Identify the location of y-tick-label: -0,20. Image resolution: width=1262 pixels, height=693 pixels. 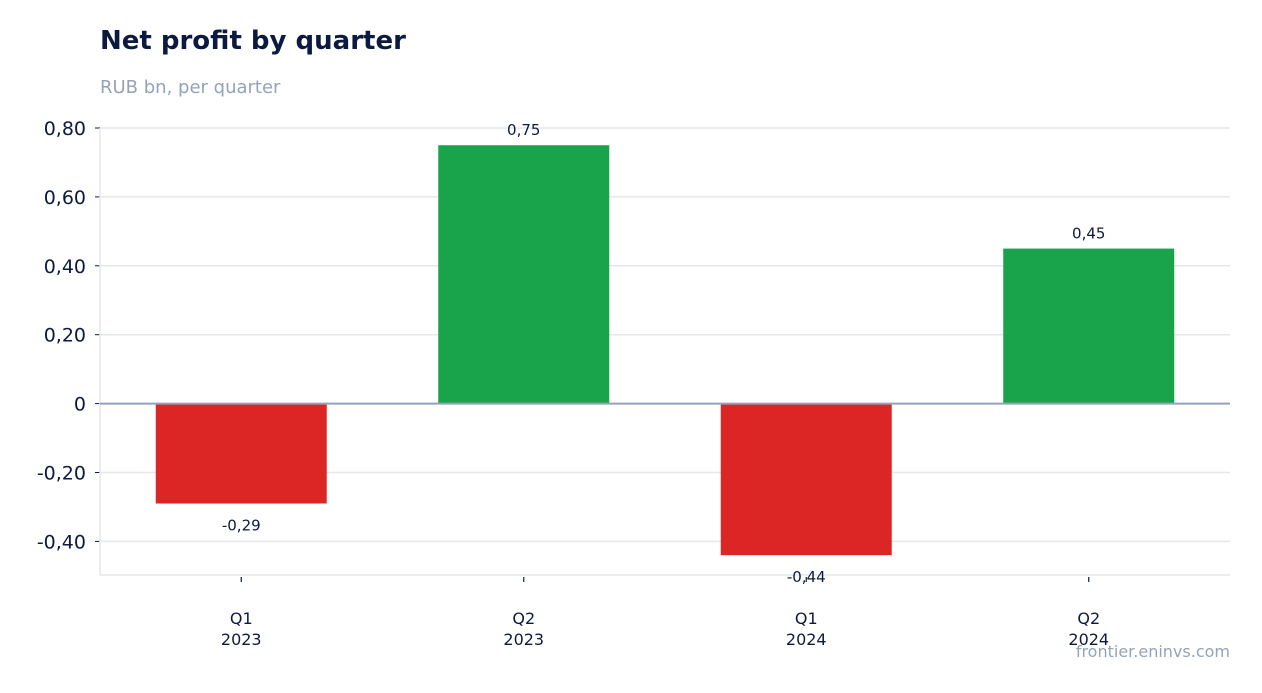
(61, 474).